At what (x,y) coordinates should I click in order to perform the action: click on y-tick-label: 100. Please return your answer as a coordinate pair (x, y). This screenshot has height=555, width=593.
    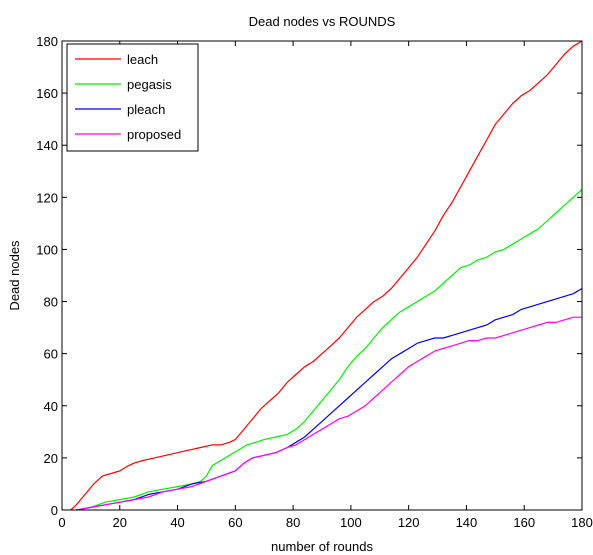
    Looking at the image, I should click on (47, 249).